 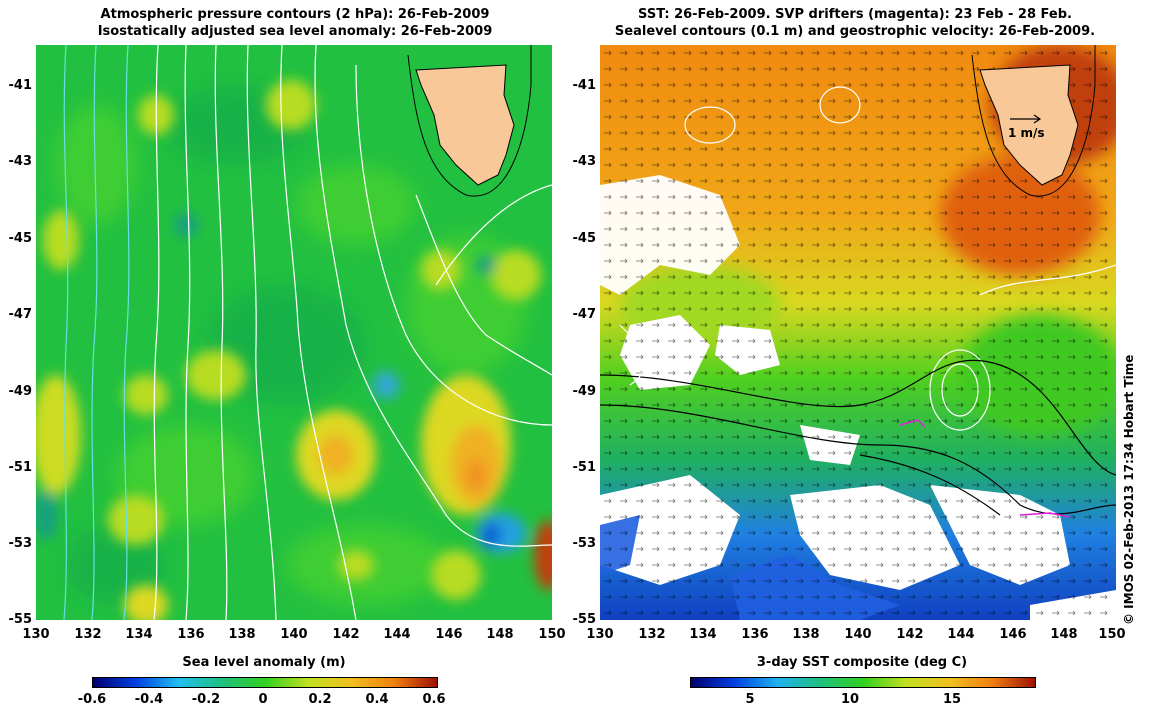 I want to click on sst-colorbar, so click(x=863, y=682).